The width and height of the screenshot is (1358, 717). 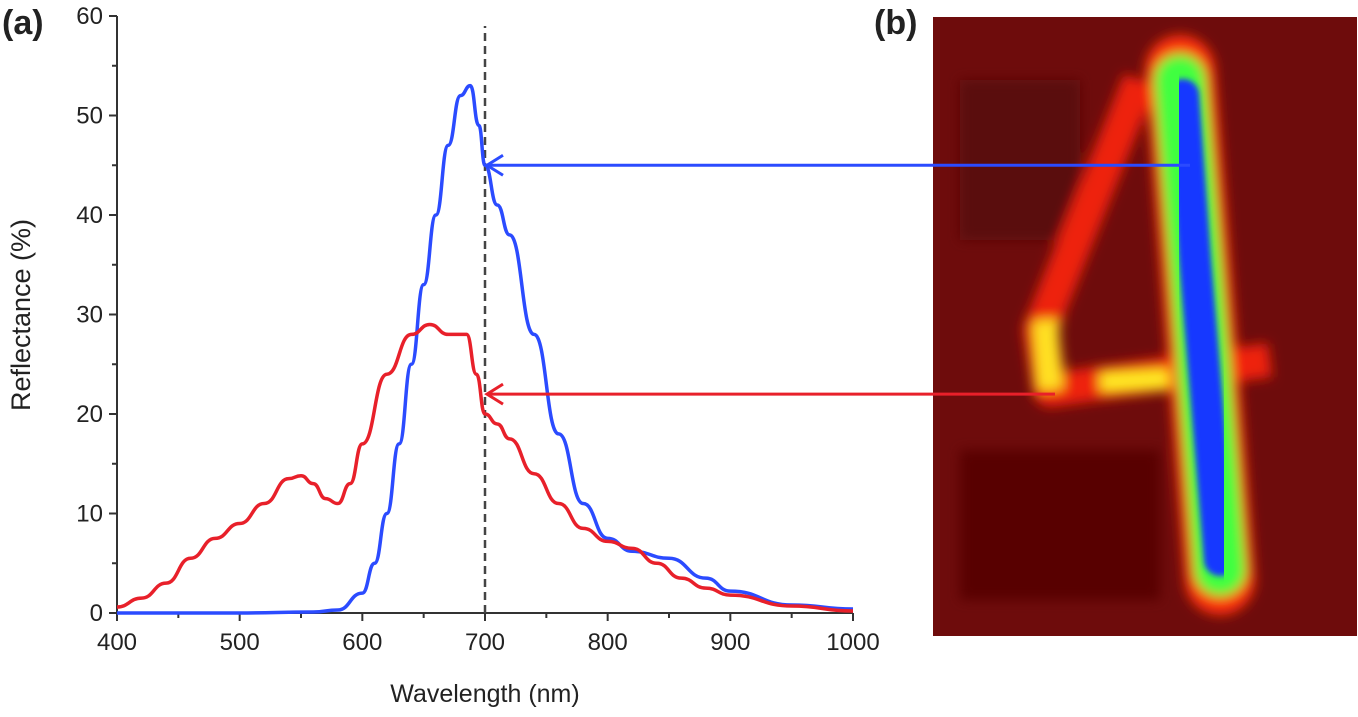 I want to click on y-tick-label: 30, so click(x=89, y=315).